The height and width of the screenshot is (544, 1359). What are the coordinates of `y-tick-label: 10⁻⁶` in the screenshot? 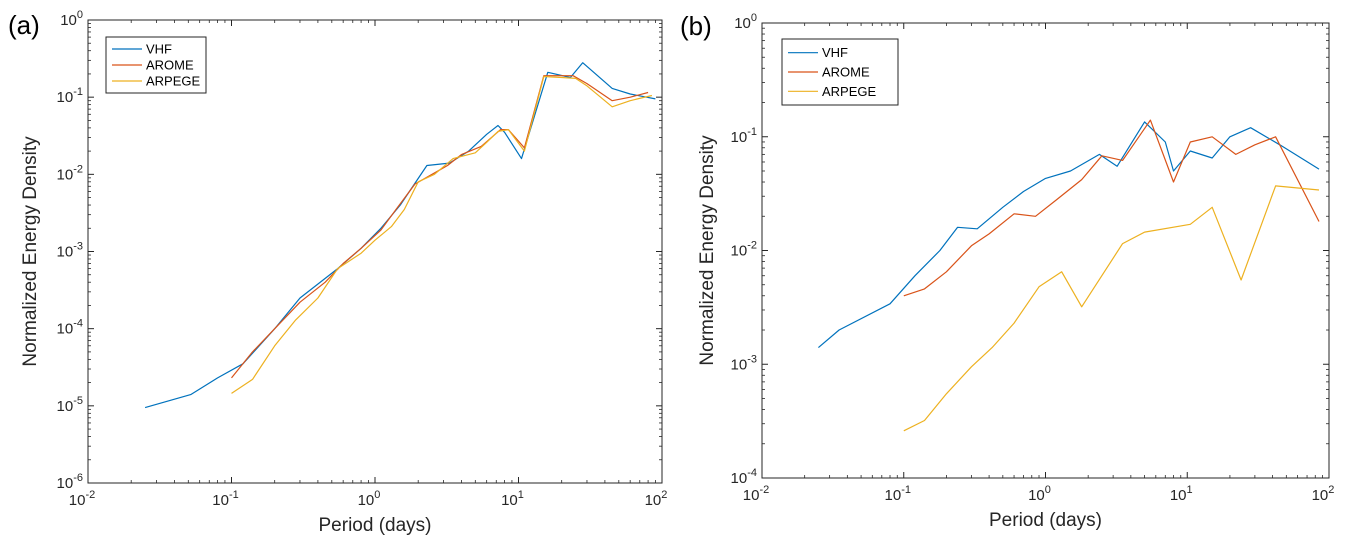 It's located at (70, 482).